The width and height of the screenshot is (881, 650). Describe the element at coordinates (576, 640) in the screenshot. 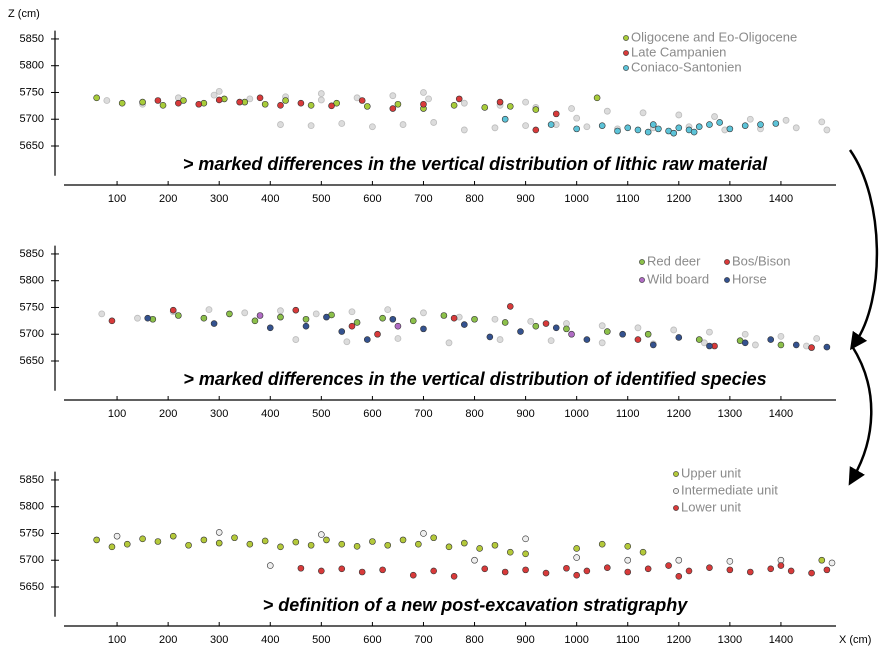

I see `x-tick-label: 1000` at that location.